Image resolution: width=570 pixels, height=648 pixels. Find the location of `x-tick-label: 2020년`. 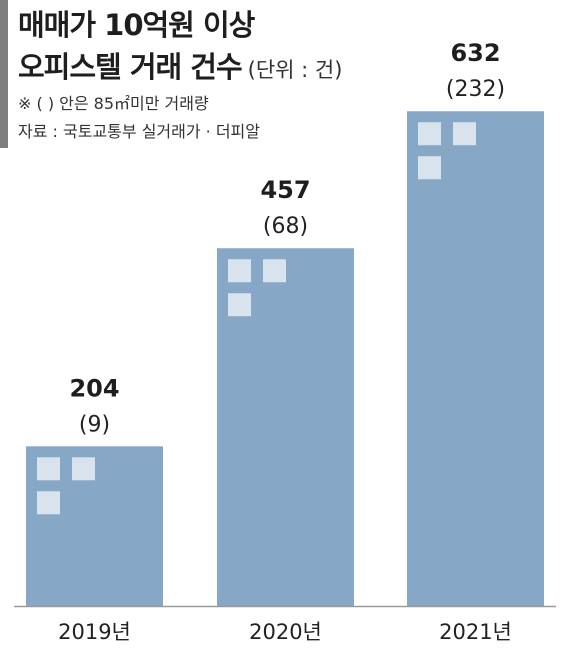

x-tick-label: 2020년 is located at coordinates (285, 632).